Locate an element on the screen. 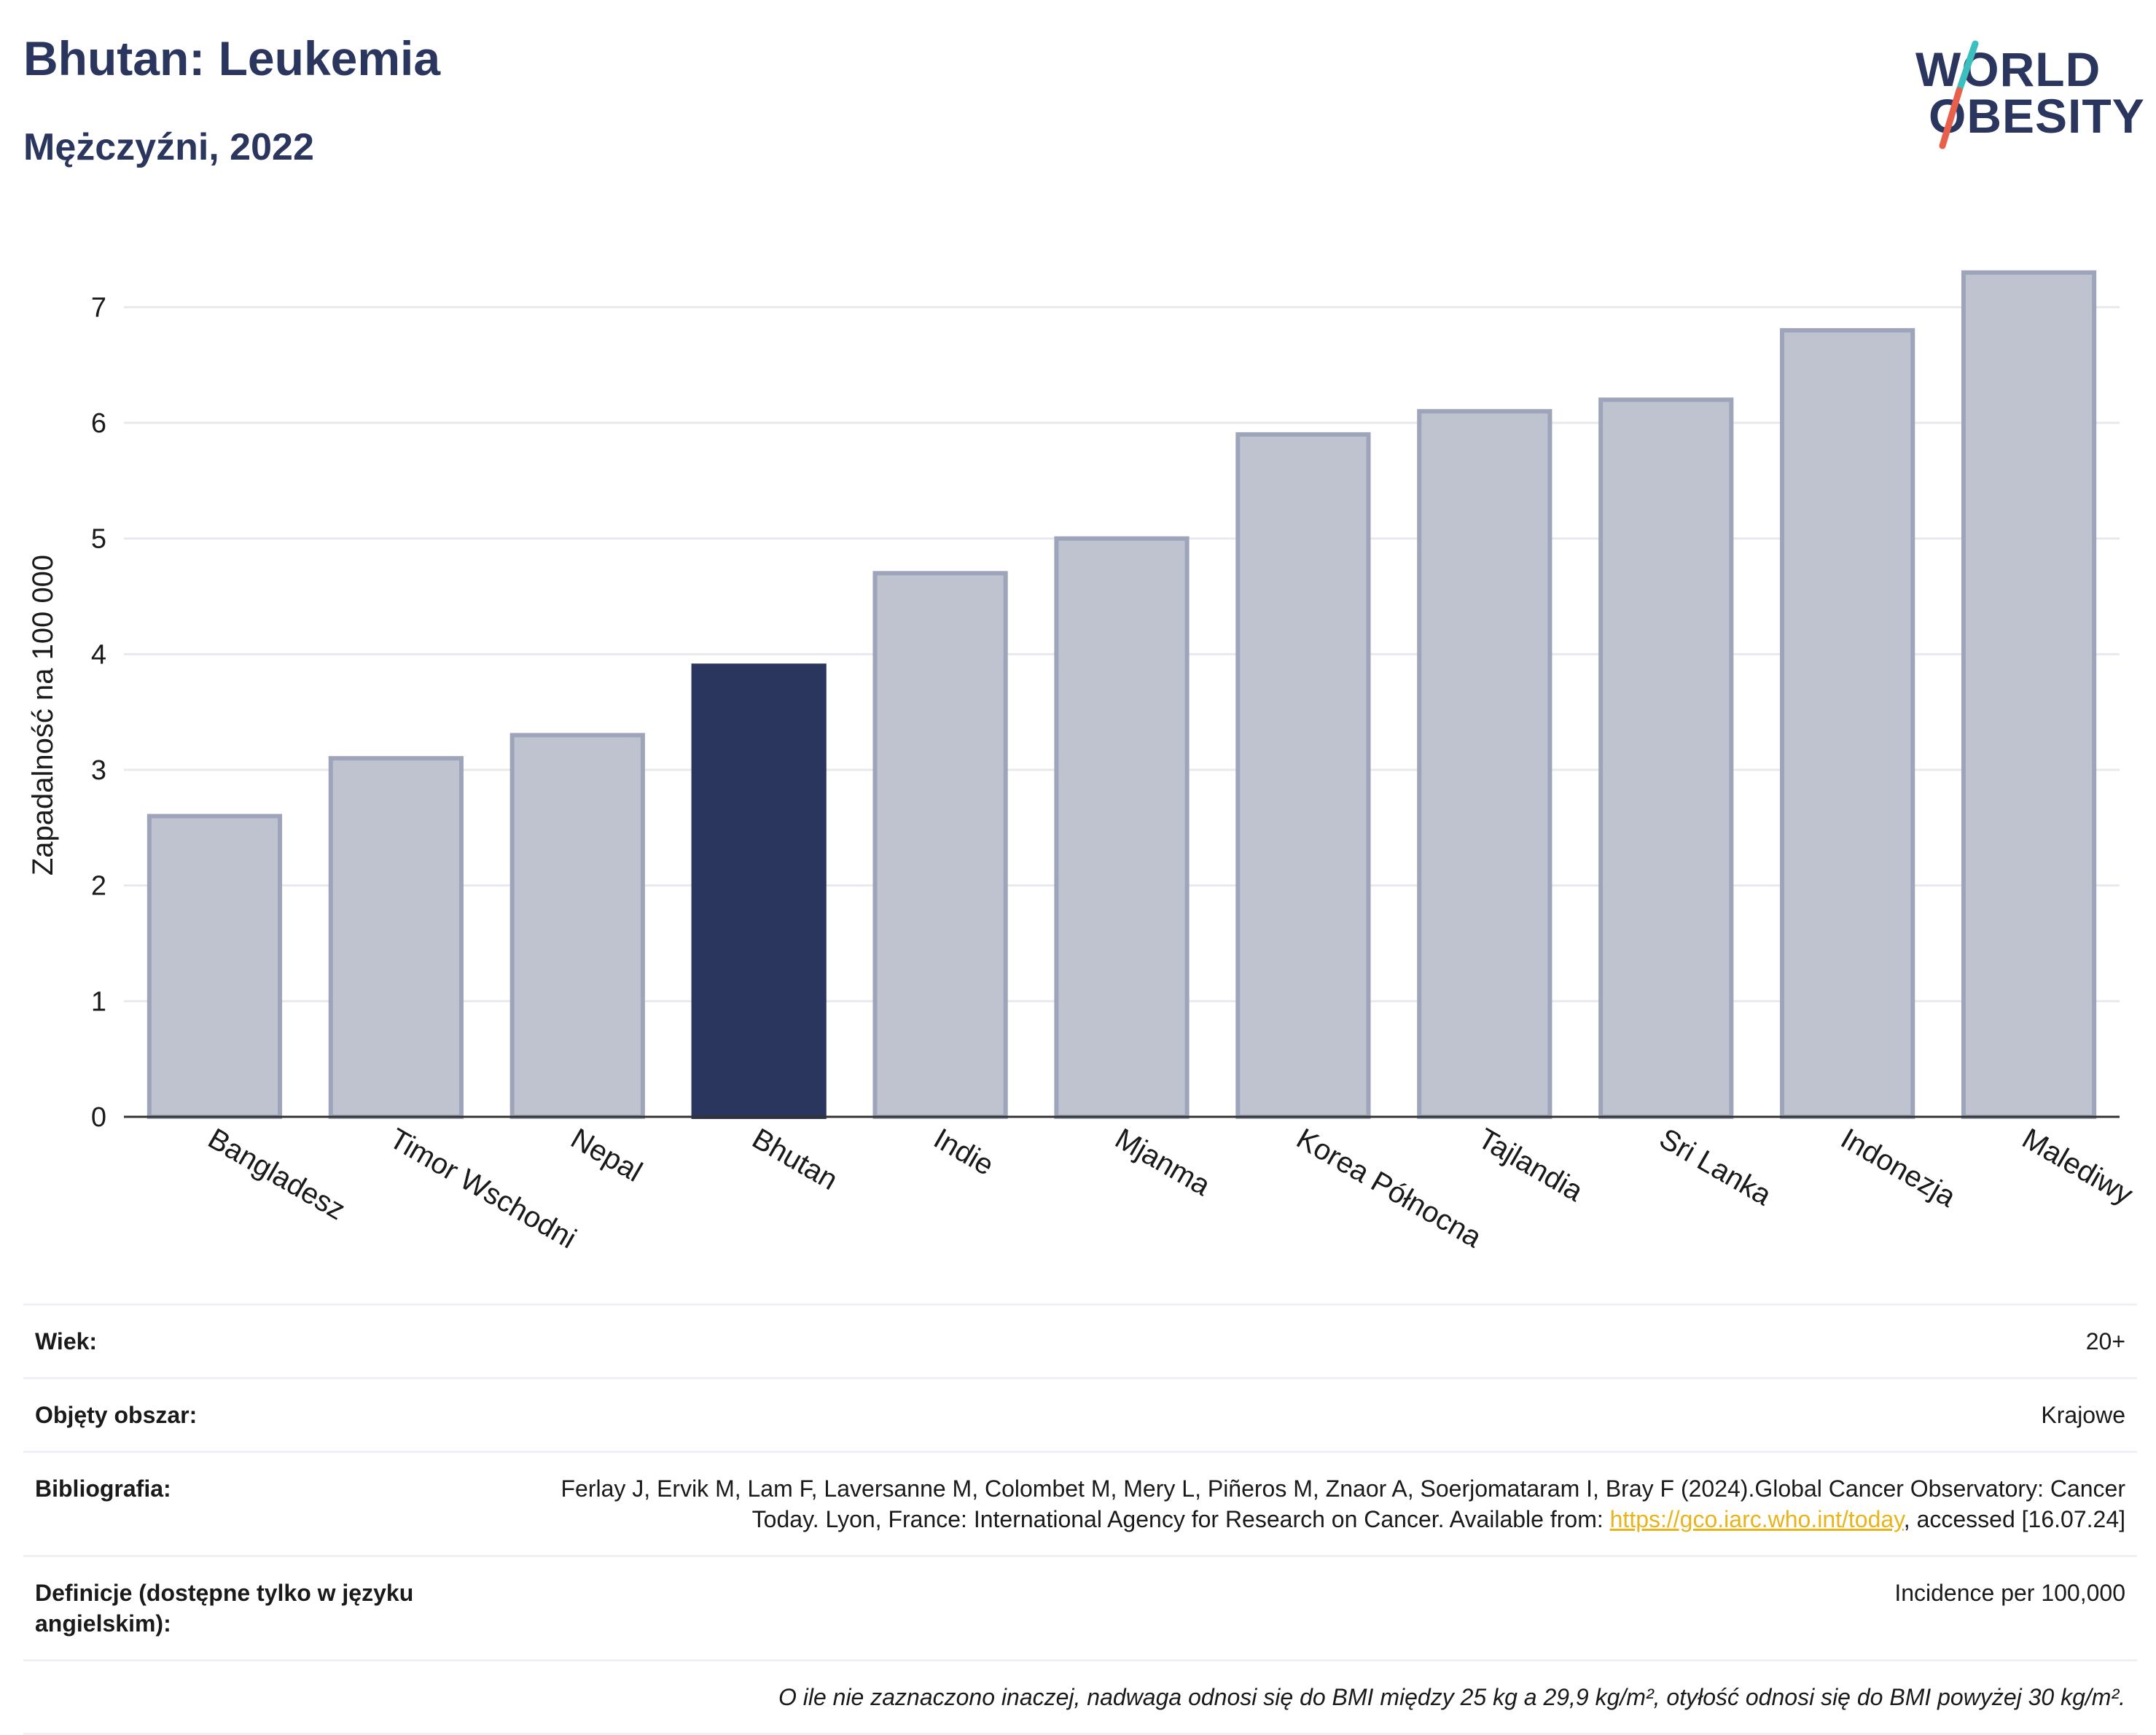 This screenshot has height=1735, width=2156. meta-bibliography-label: Bibliografia: is located at coordinates (103, 1488).